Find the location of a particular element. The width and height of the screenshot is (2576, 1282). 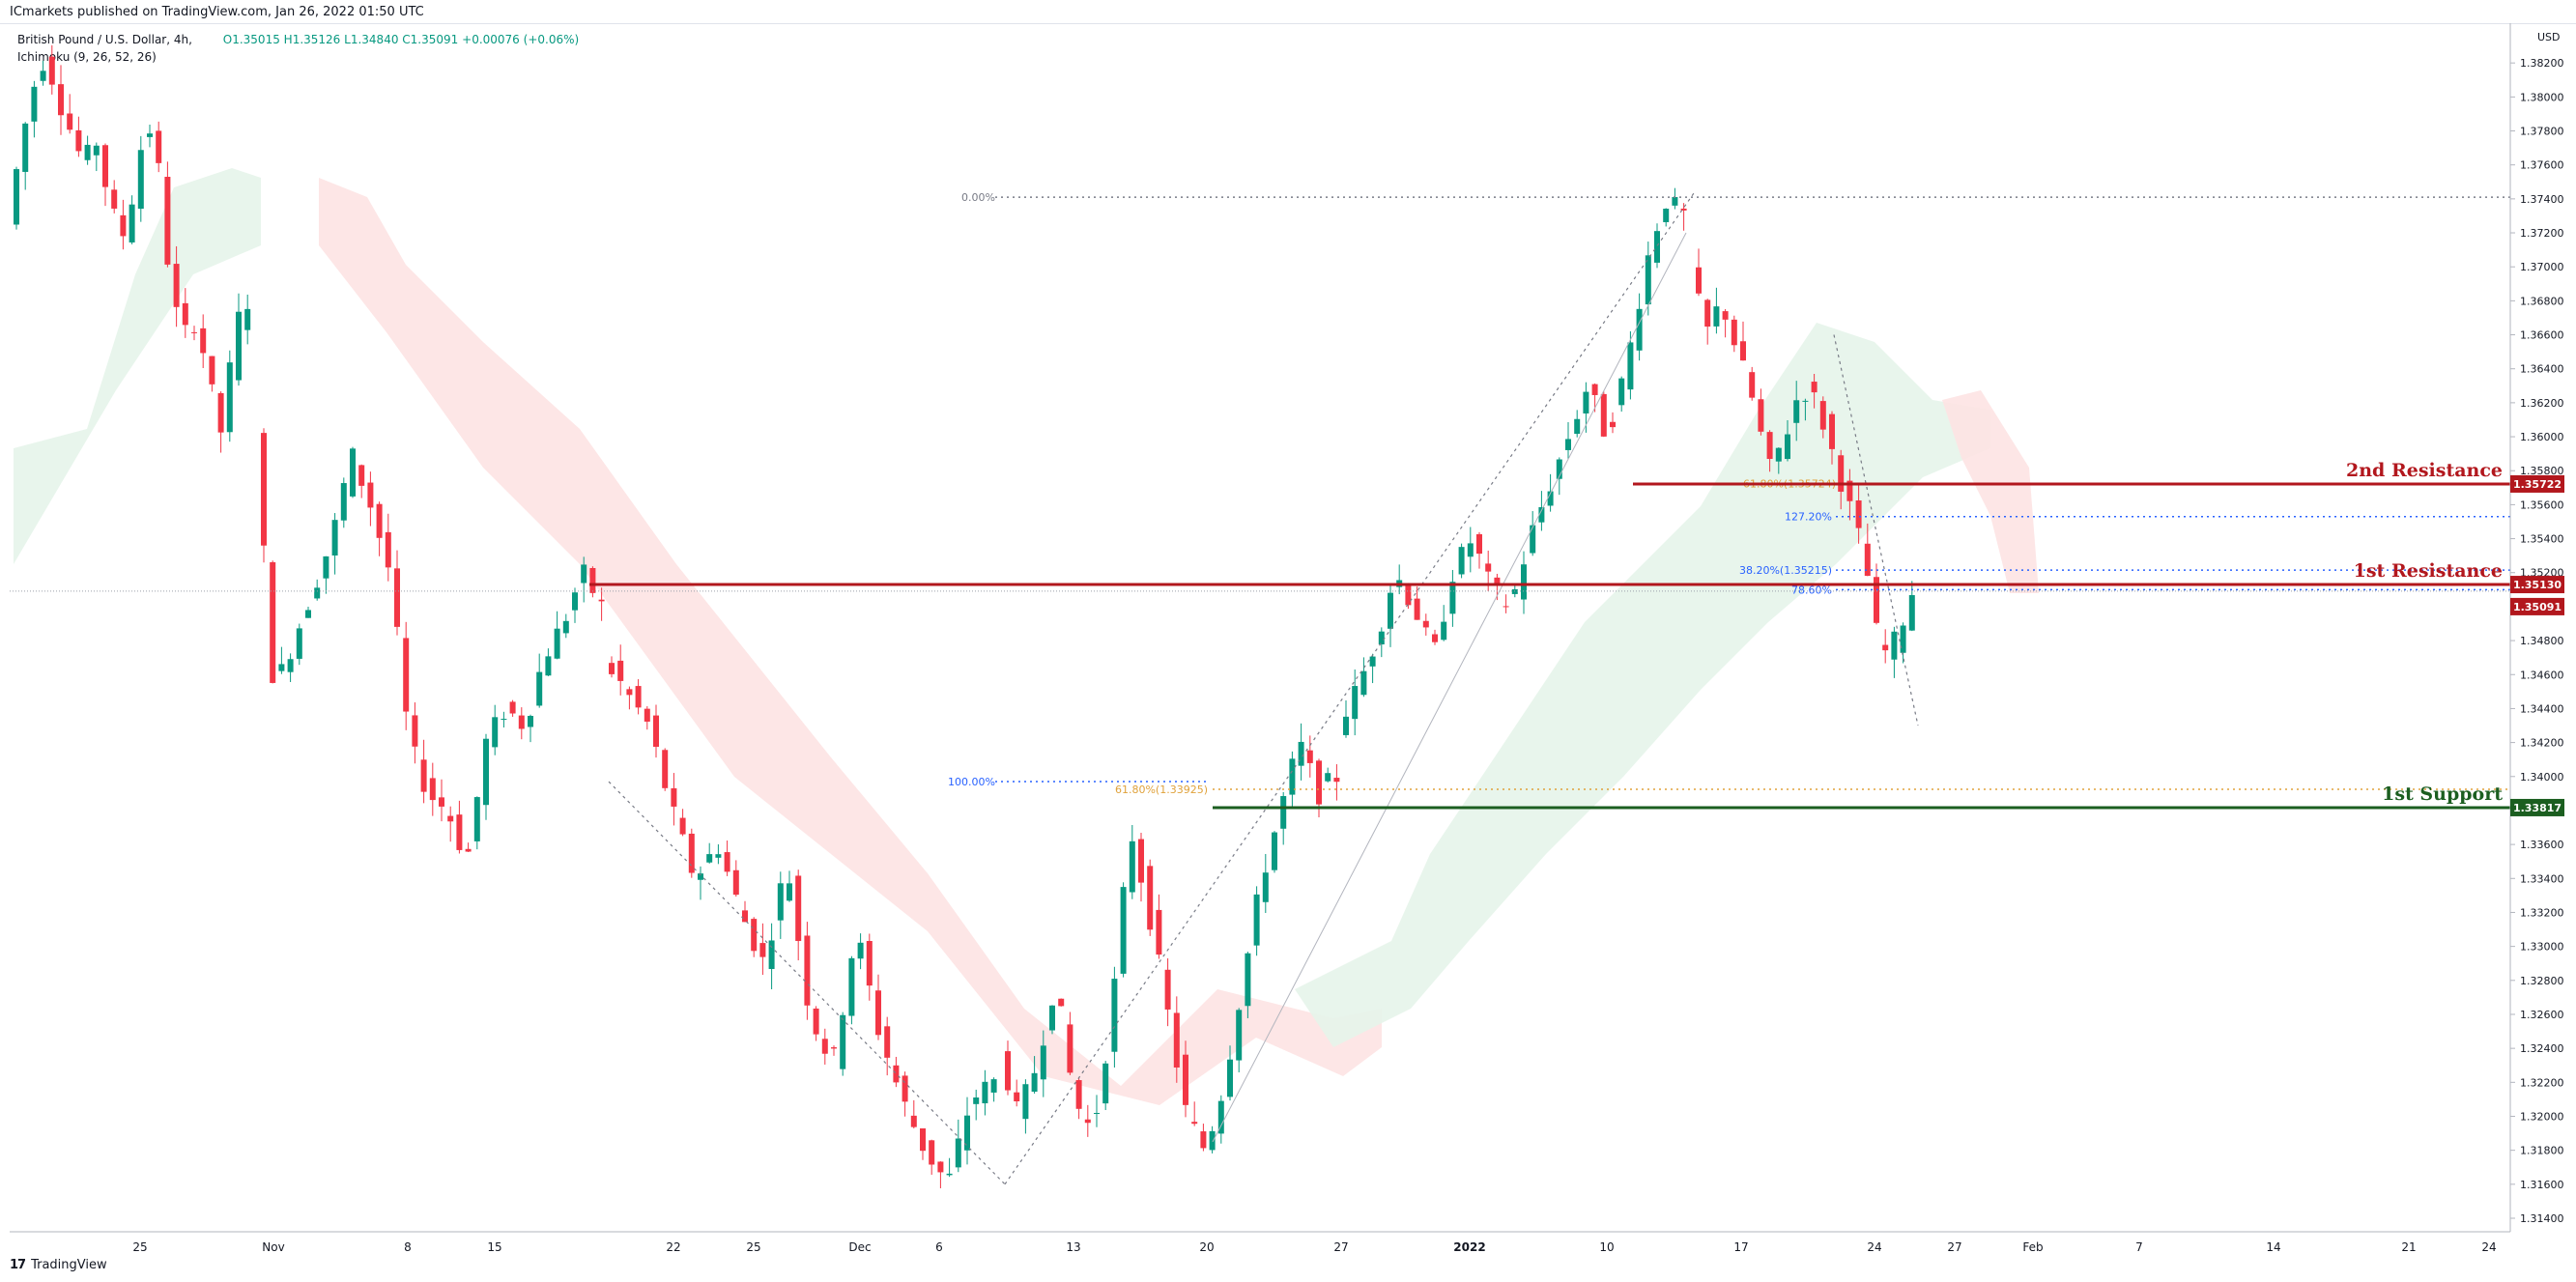

symbol-name: British Pound / U.S. Dollar, 4h, is located at coordinates (105, 40).